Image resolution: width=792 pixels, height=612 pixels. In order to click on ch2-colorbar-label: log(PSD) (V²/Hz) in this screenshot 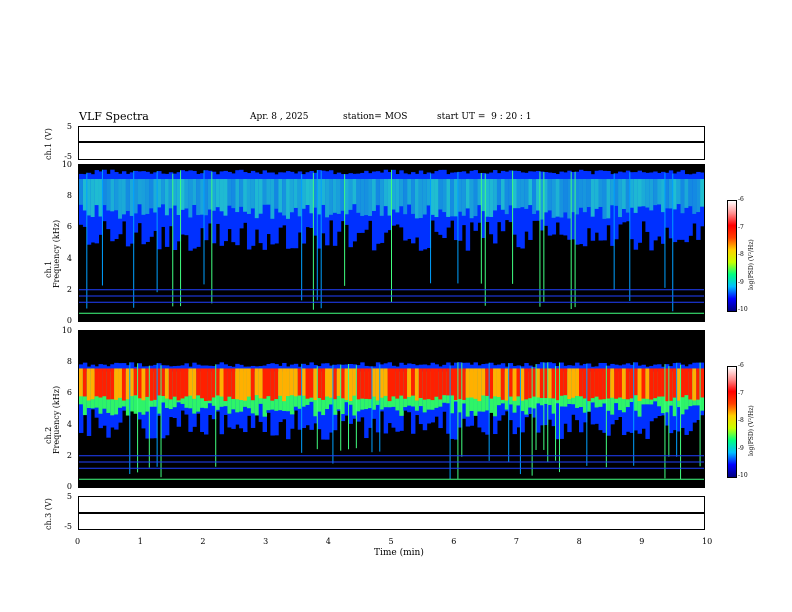, I will do `click(751, 430)`.